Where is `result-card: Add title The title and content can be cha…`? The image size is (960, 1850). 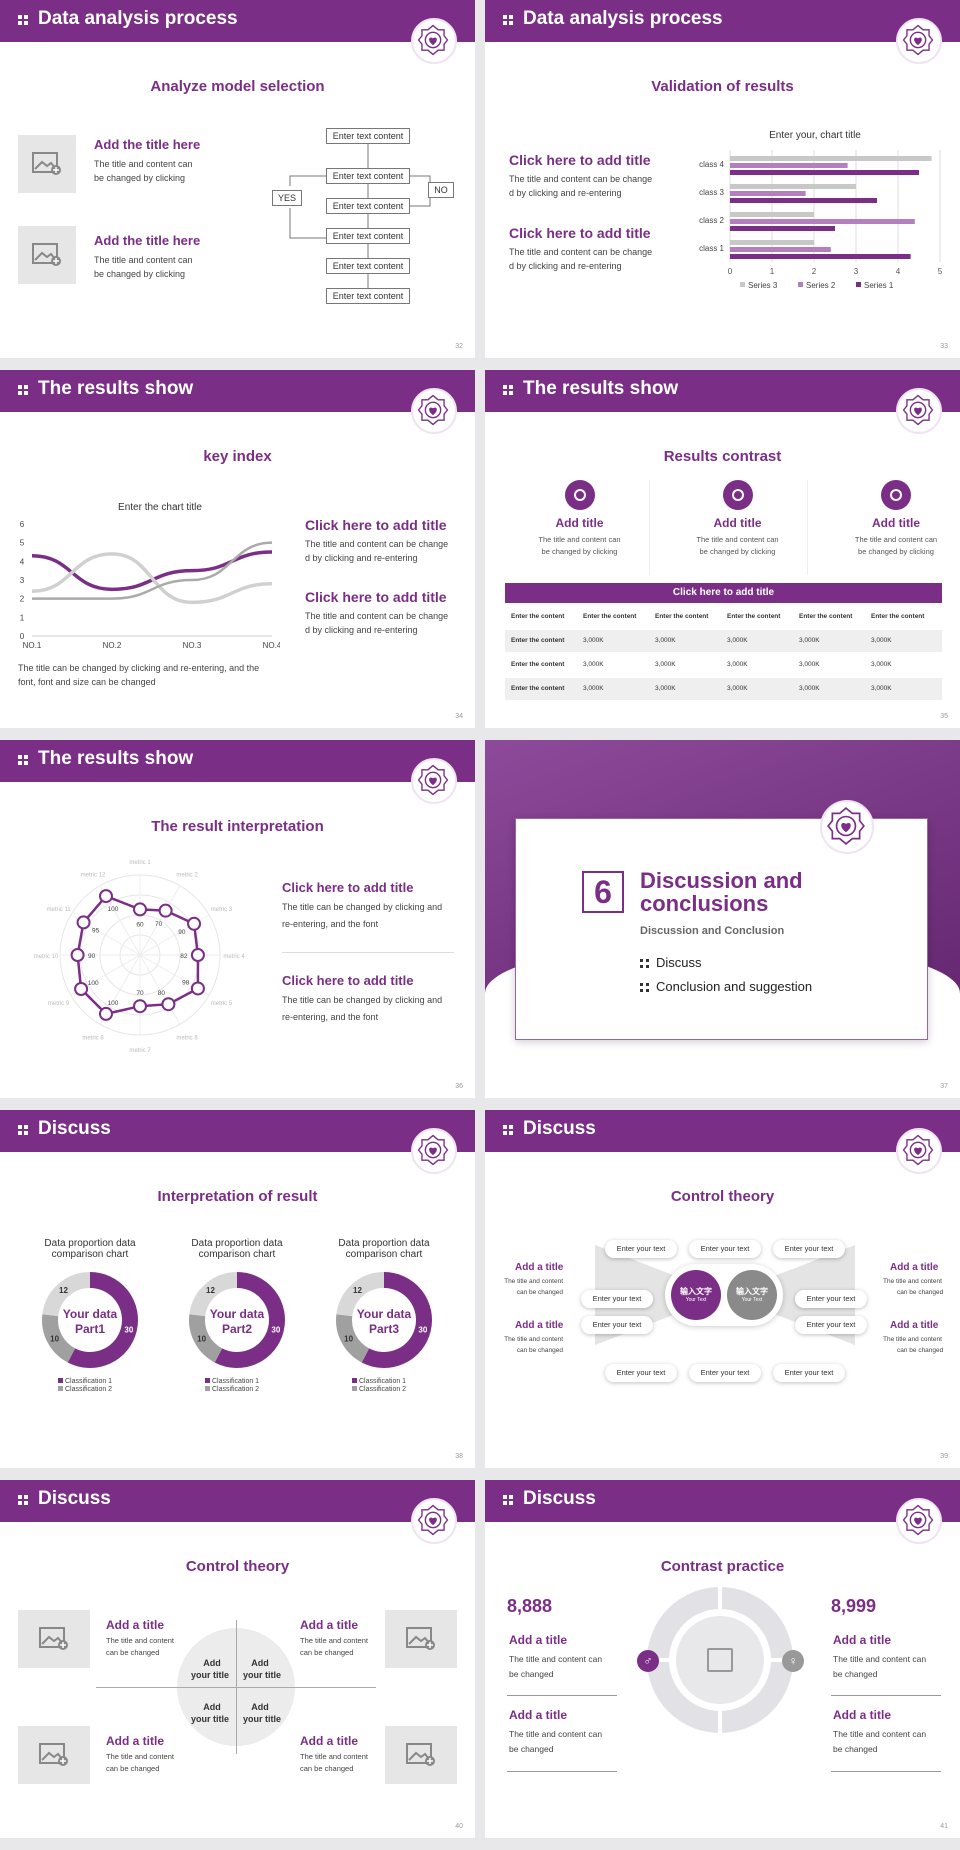 result-card: Add title The title and content can be cha… is located at coordinates (580, 527).